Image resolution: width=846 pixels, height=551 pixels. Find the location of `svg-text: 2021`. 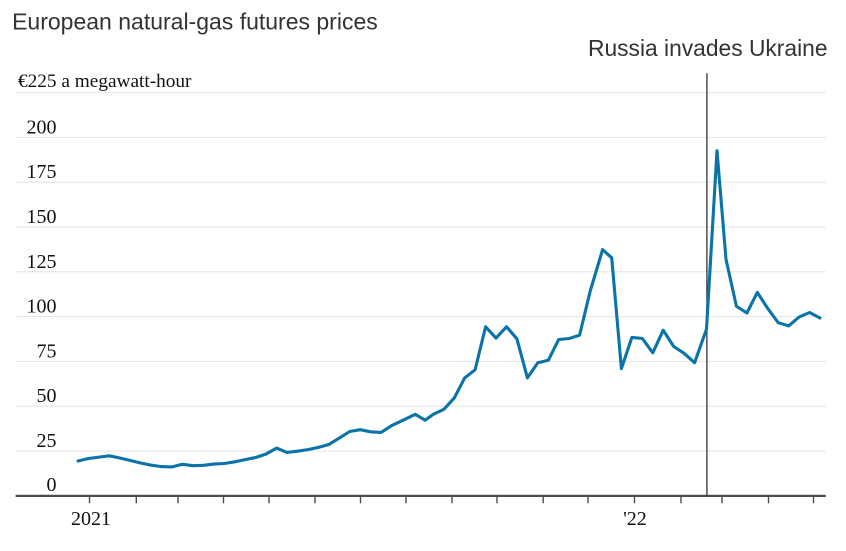

svg-text: 2021 is located at coordinates (91, 519).